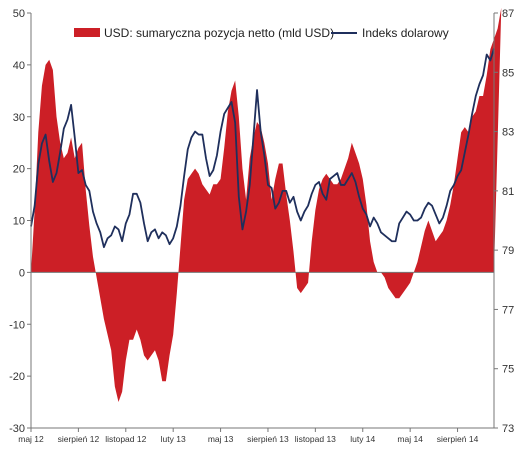 The width and height of the screenshot is (531, 469). I want to click on right-axis-tick-label: 81, so click(508, 192).